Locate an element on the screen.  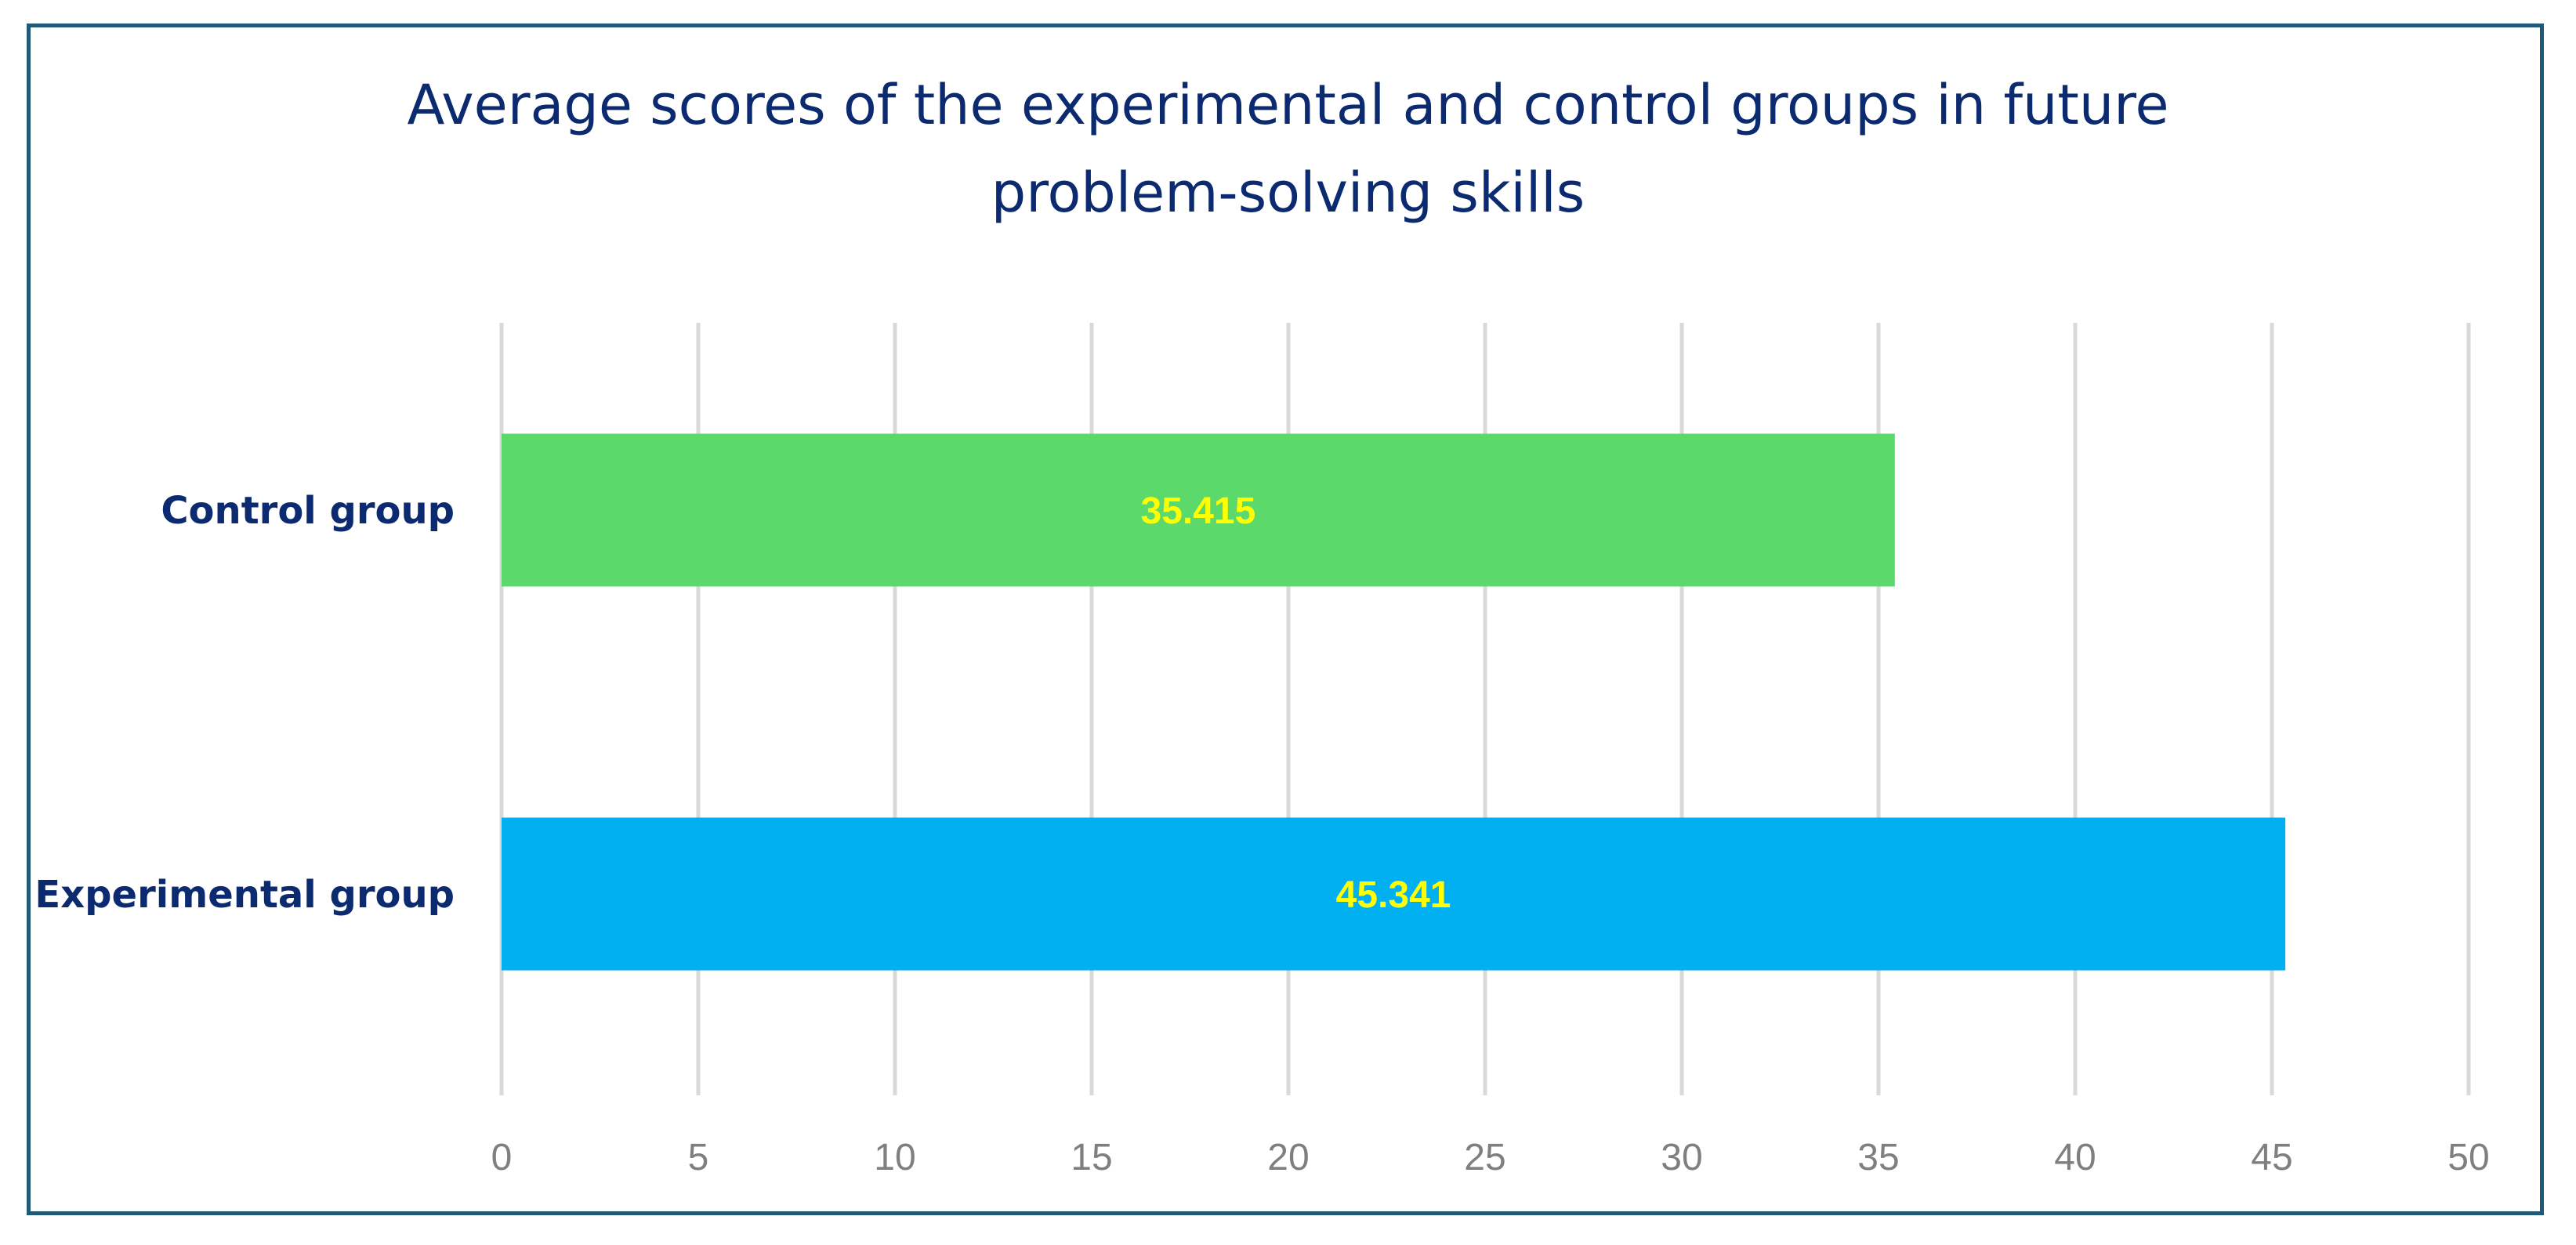
x-tick-labels: 0 5 10 15 20 25 30 35 40 45 50 is located at coordinates (1490, 1157).